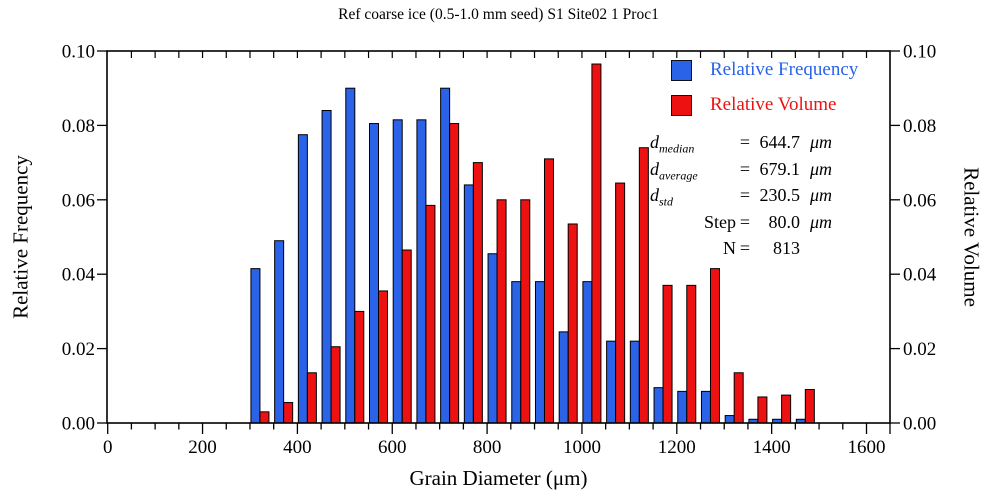  Describe the element at coordinates (780, 168) in the screenshot. I see `stat-value: 679.1` at that location.